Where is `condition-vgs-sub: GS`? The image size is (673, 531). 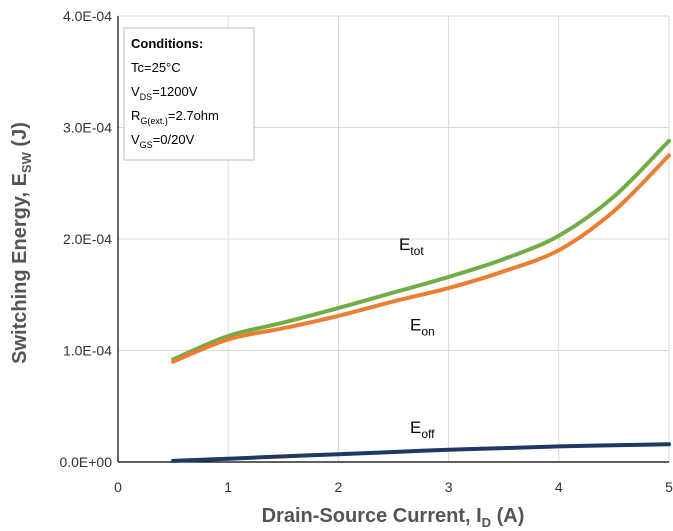
condition-vgs-sub: GS is located at coordinates (146, 145).